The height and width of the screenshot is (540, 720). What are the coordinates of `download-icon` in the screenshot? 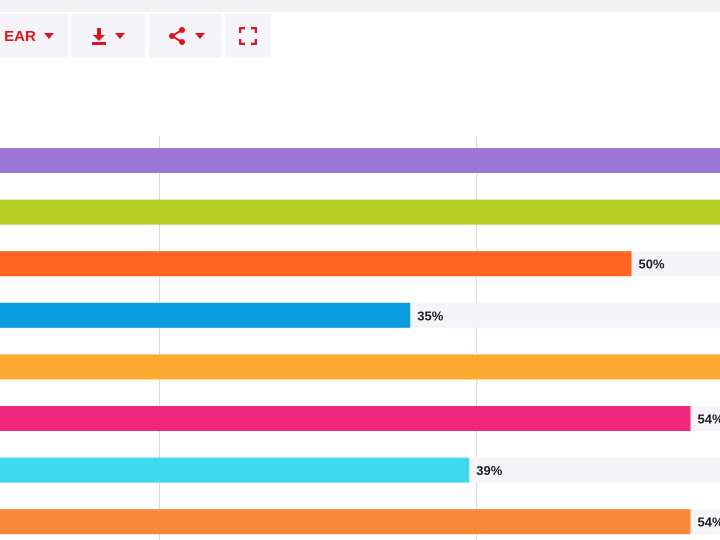 It's located at (99, 36).